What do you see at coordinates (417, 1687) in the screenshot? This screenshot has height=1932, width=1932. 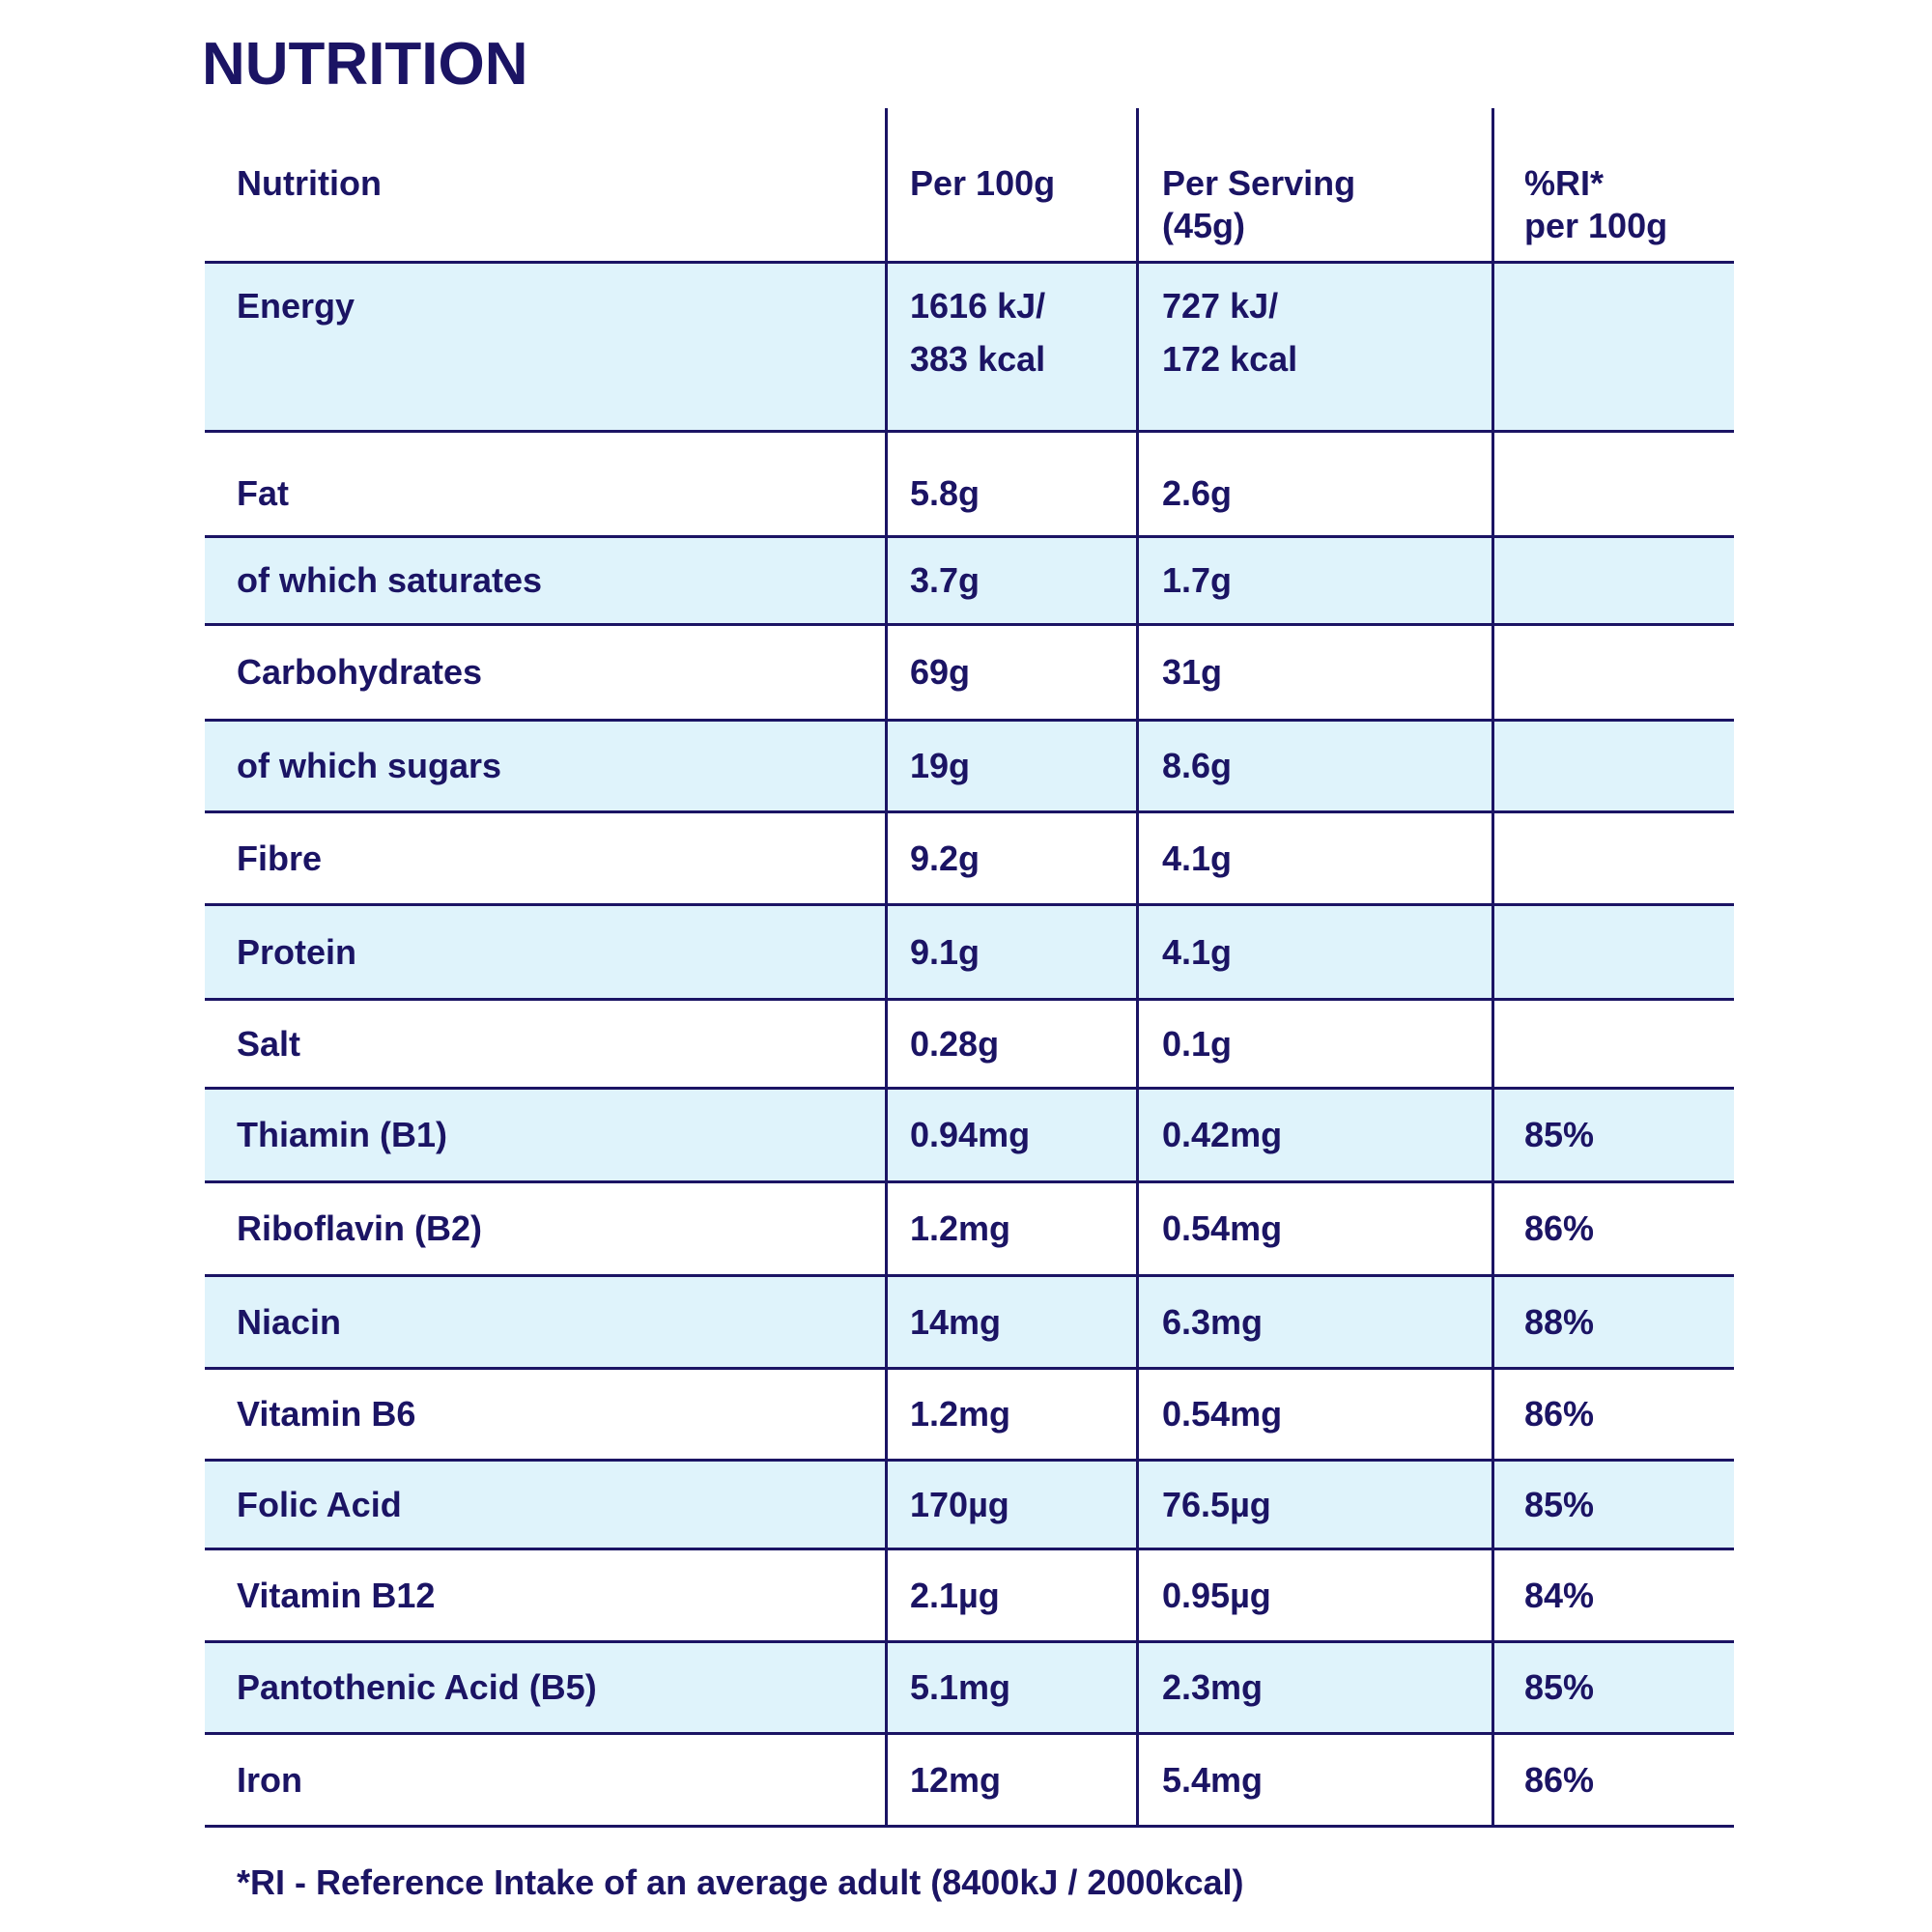 I see `nutrient-name: Pantothenic Acid (B5)` at bounding box center [417, 1687].